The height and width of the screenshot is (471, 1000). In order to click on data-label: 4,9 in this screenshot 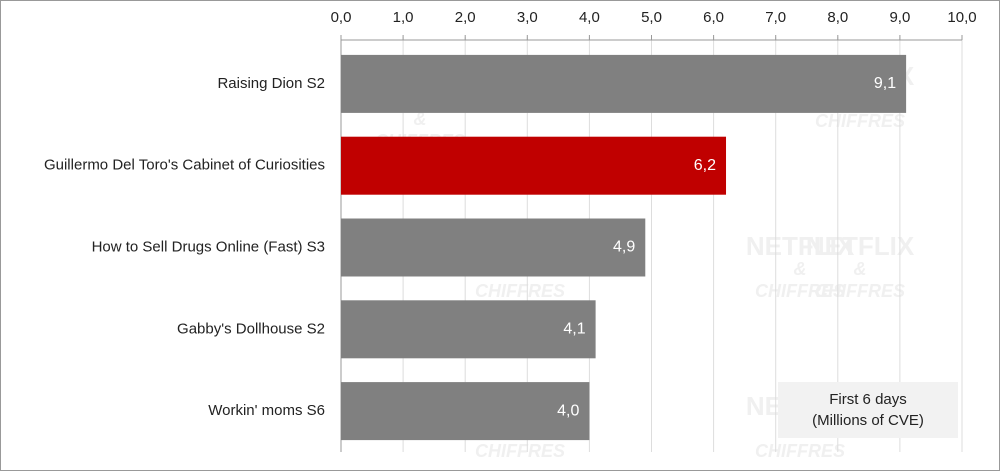, I will do `click(624, 247)`.